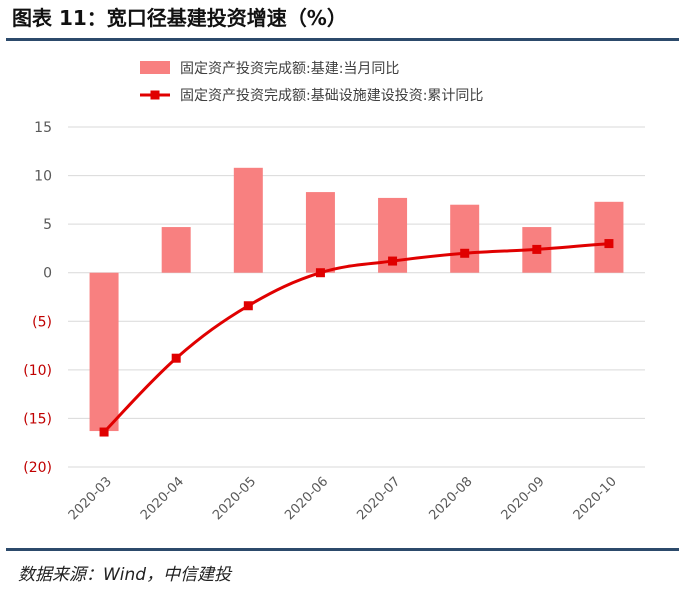 This screenshot has width=685, height=592. I want to click on y-tick-label: (20), so click(37, 468).